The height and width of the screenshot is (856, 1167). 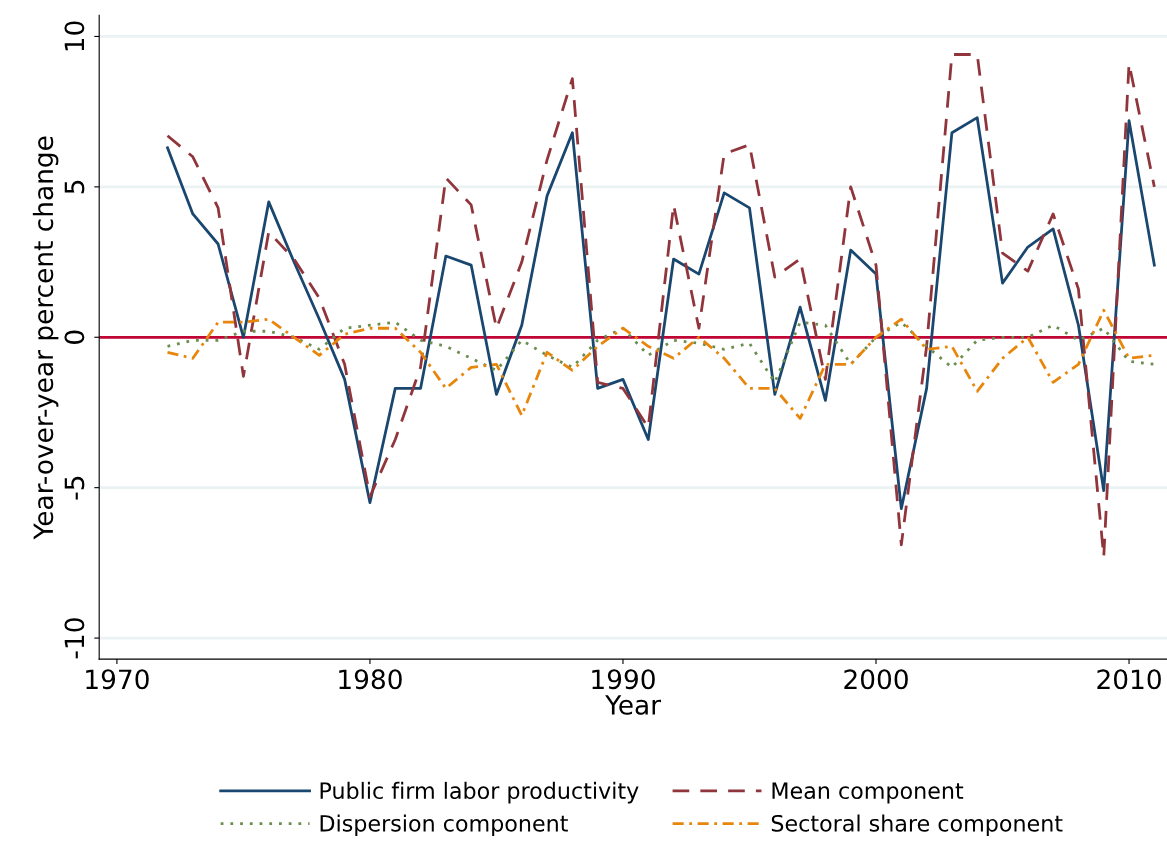 I want to click on x-tick-label: 1990, so click(x=623, y=679).